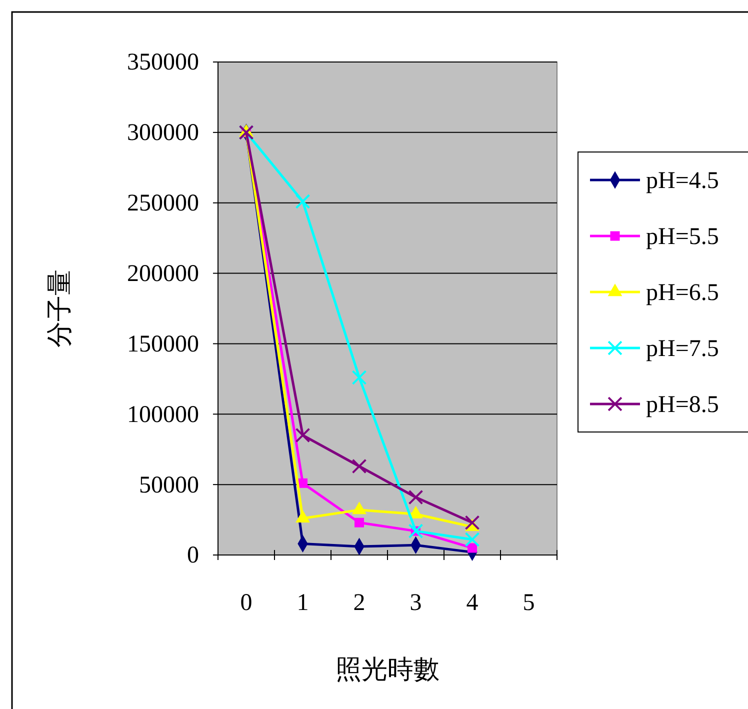 This screenshot has width=748, height=709. I want to click on y-tick-label: 150000, so click(163, 344).